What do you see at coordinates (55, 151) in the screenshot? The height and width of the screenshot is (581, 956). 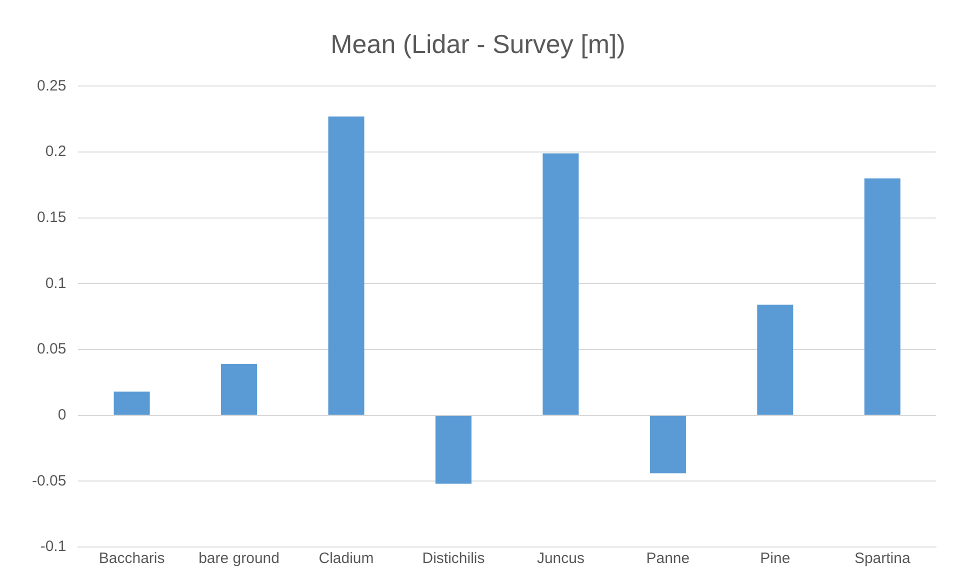 I see `y-tick-label: 0.2` at bounding box center [55, 151].